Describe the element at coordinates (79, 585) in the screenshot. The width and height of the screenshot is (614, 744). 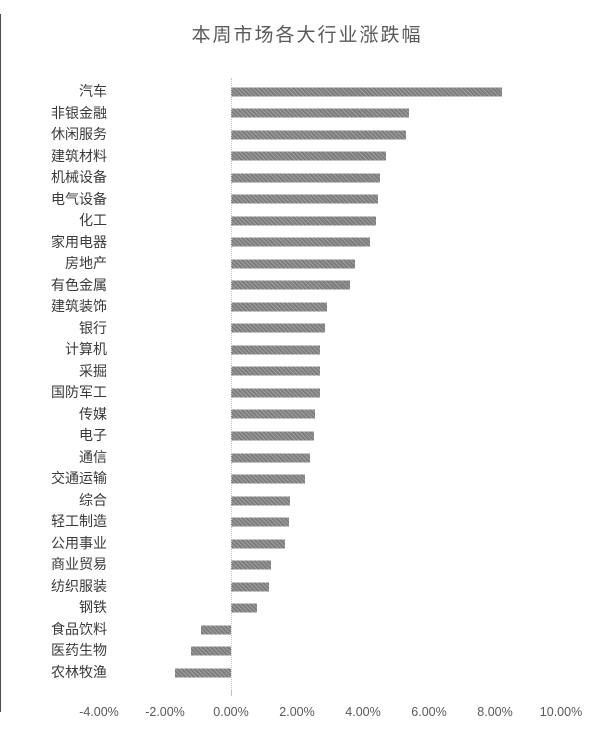
I see `category-label: 纺织服装` at that location.